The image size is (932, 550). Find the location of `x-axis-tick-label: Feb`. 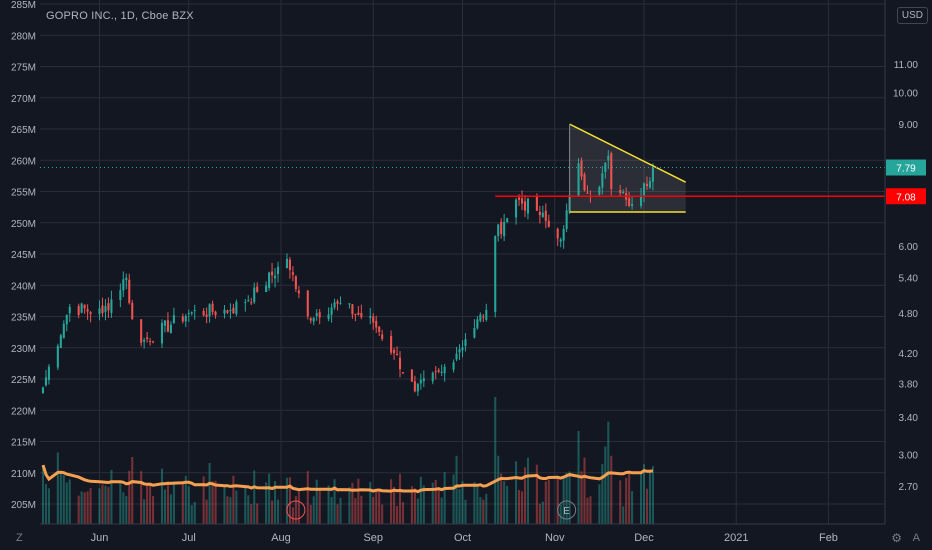

x-axis-tick-label: Feb is located at coordinates (828, 538).